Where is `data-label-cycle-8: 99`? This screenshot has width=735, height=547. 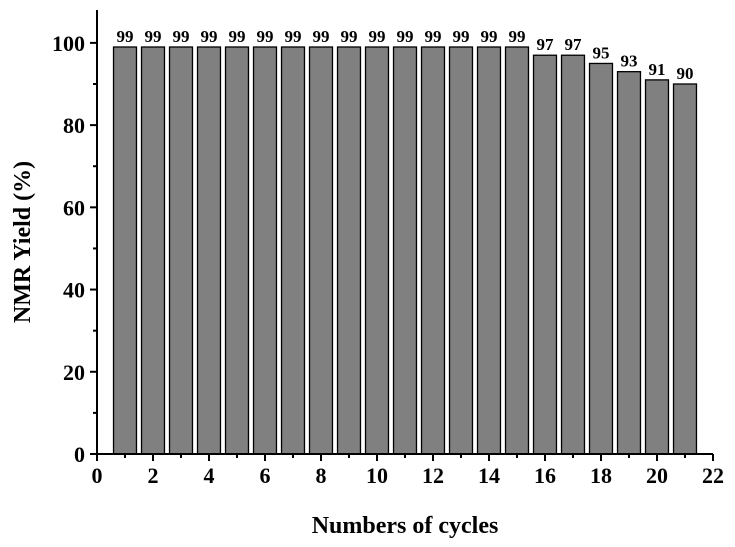
data-label-cycle-8: 99 is located at coordinates (321, 36).